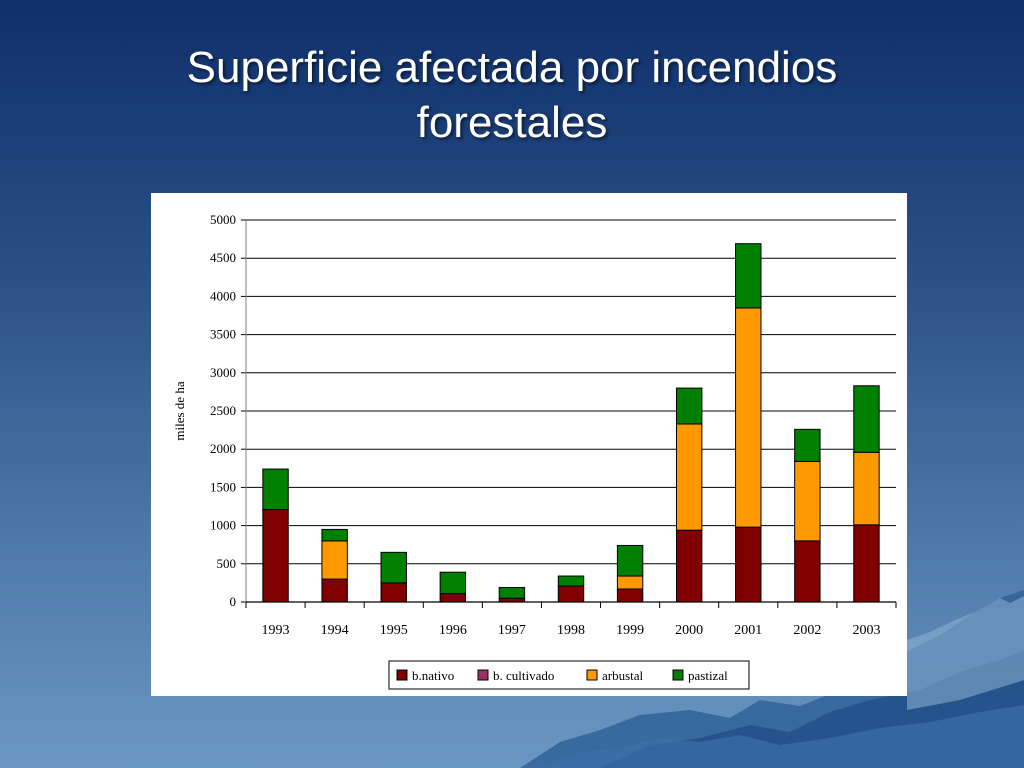  What do you see at coordinates (179, 410) in the screenshot?
I see `y-axis-label: miles de ha` at bounding box center [179, 410].